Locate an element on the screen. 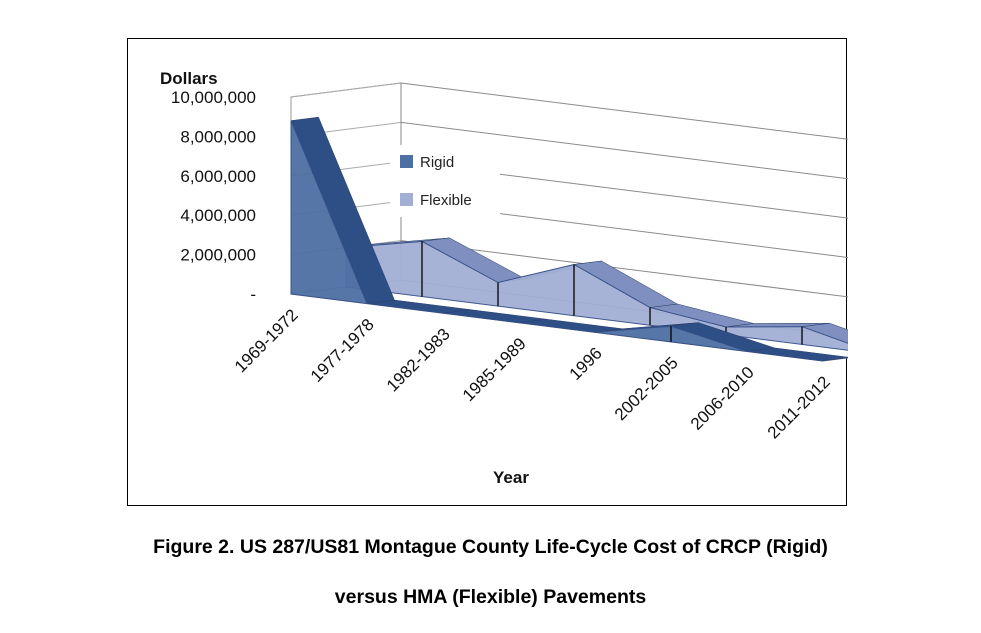 The width and height of the screenshot is (981, 633). legend-label-flexible: Flexible is located at coordinates (446, 200).